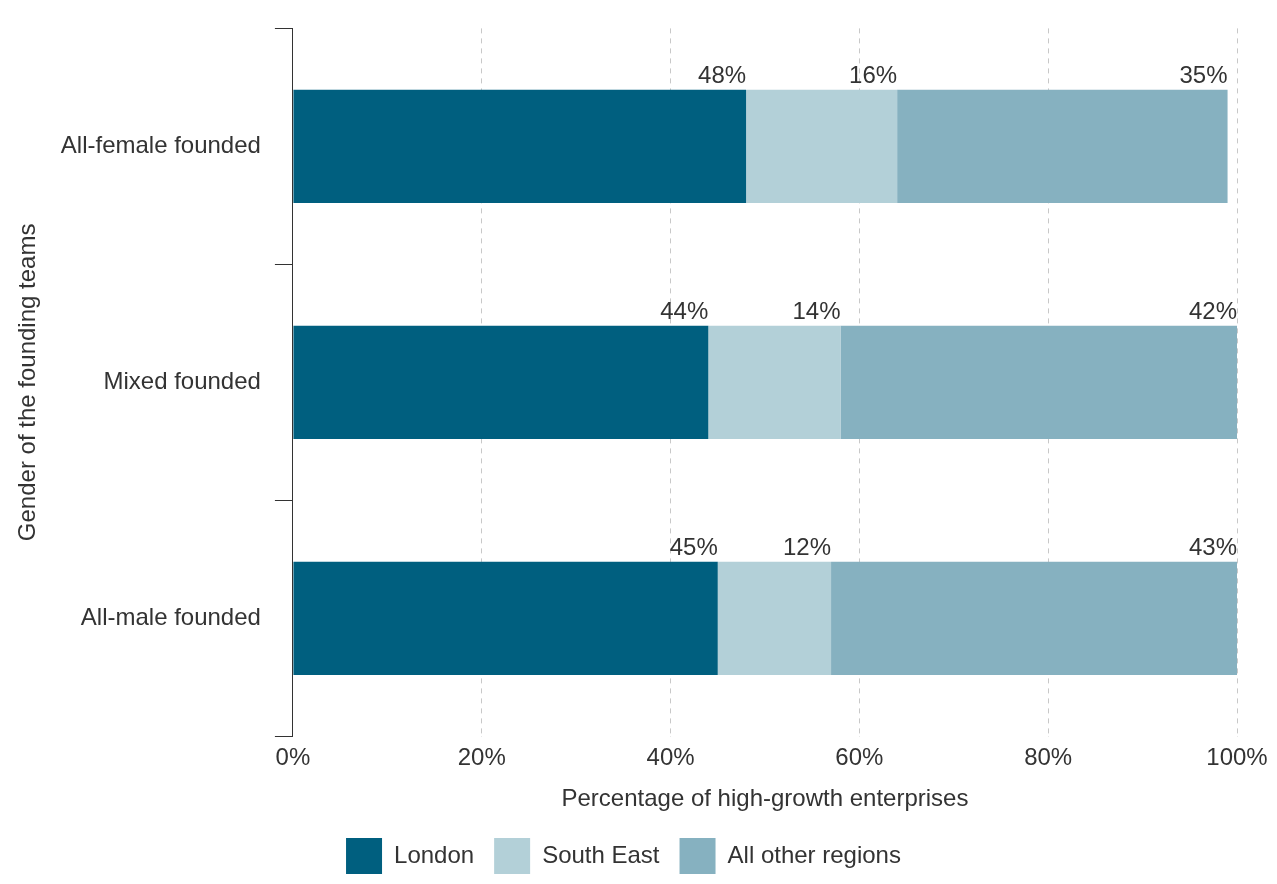  I want to click on data-label: 45%, so click(693, 547).